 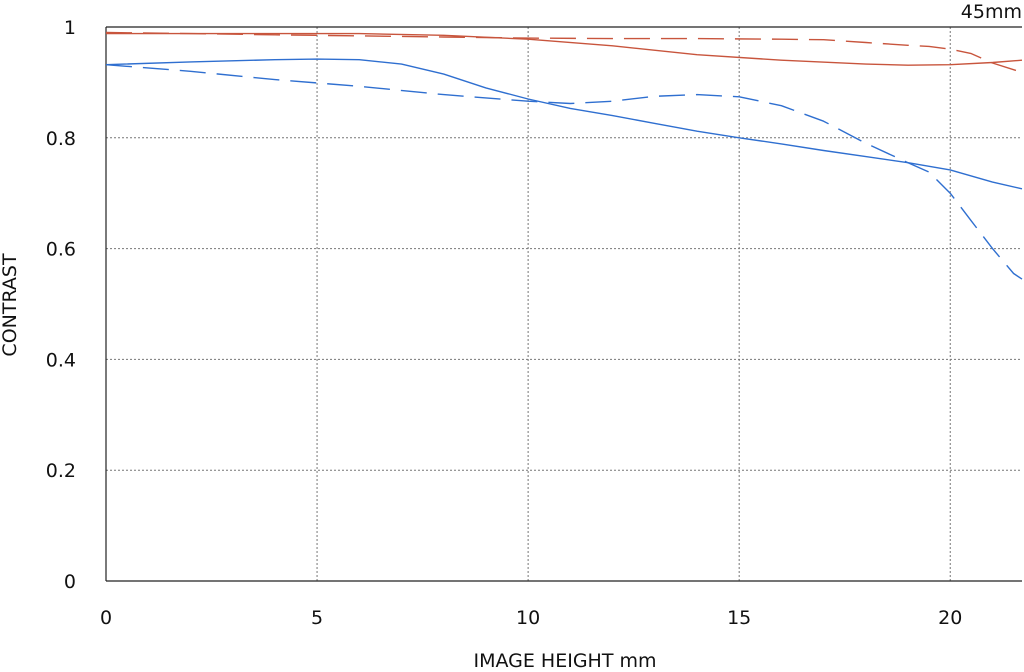 What do you see at coordinates (10, 305) in the screenshot?
I see `y-axis-title: CONTRAST` at bounding box center [10, 305].